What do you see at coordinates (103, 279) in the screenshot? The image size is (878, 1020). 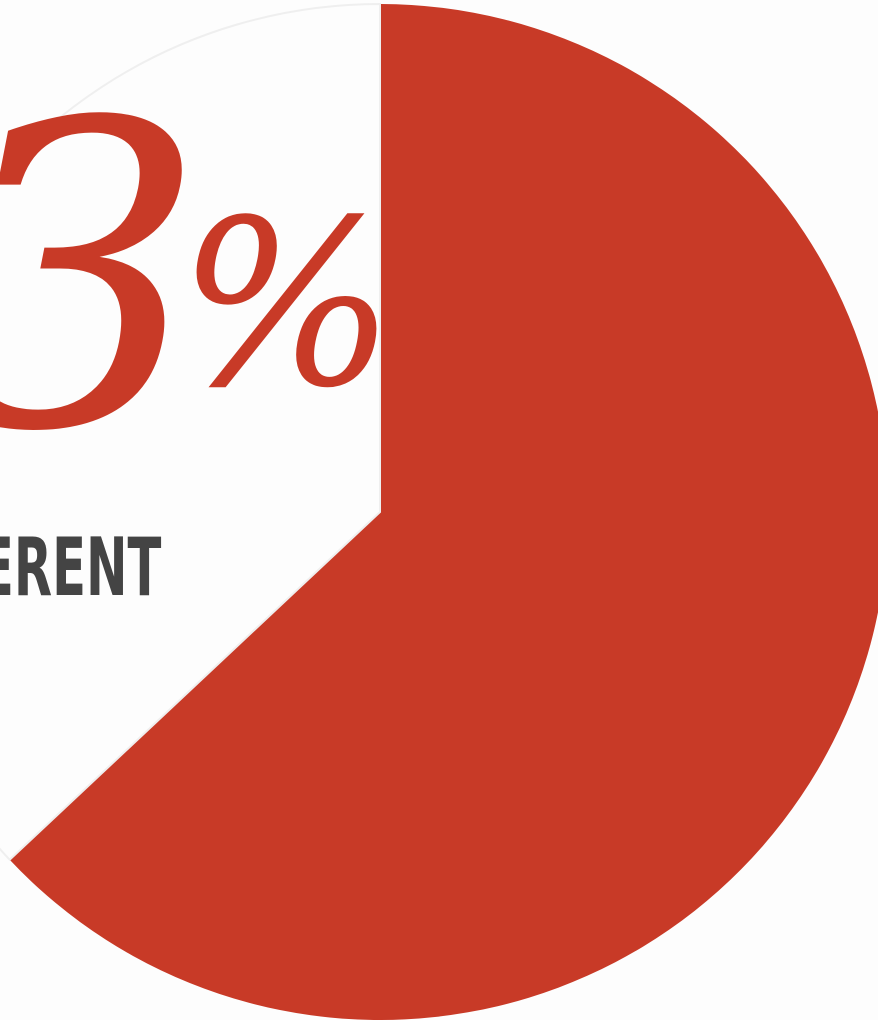 I see `highlight-digit: 3` at bounding box center [103, 279].